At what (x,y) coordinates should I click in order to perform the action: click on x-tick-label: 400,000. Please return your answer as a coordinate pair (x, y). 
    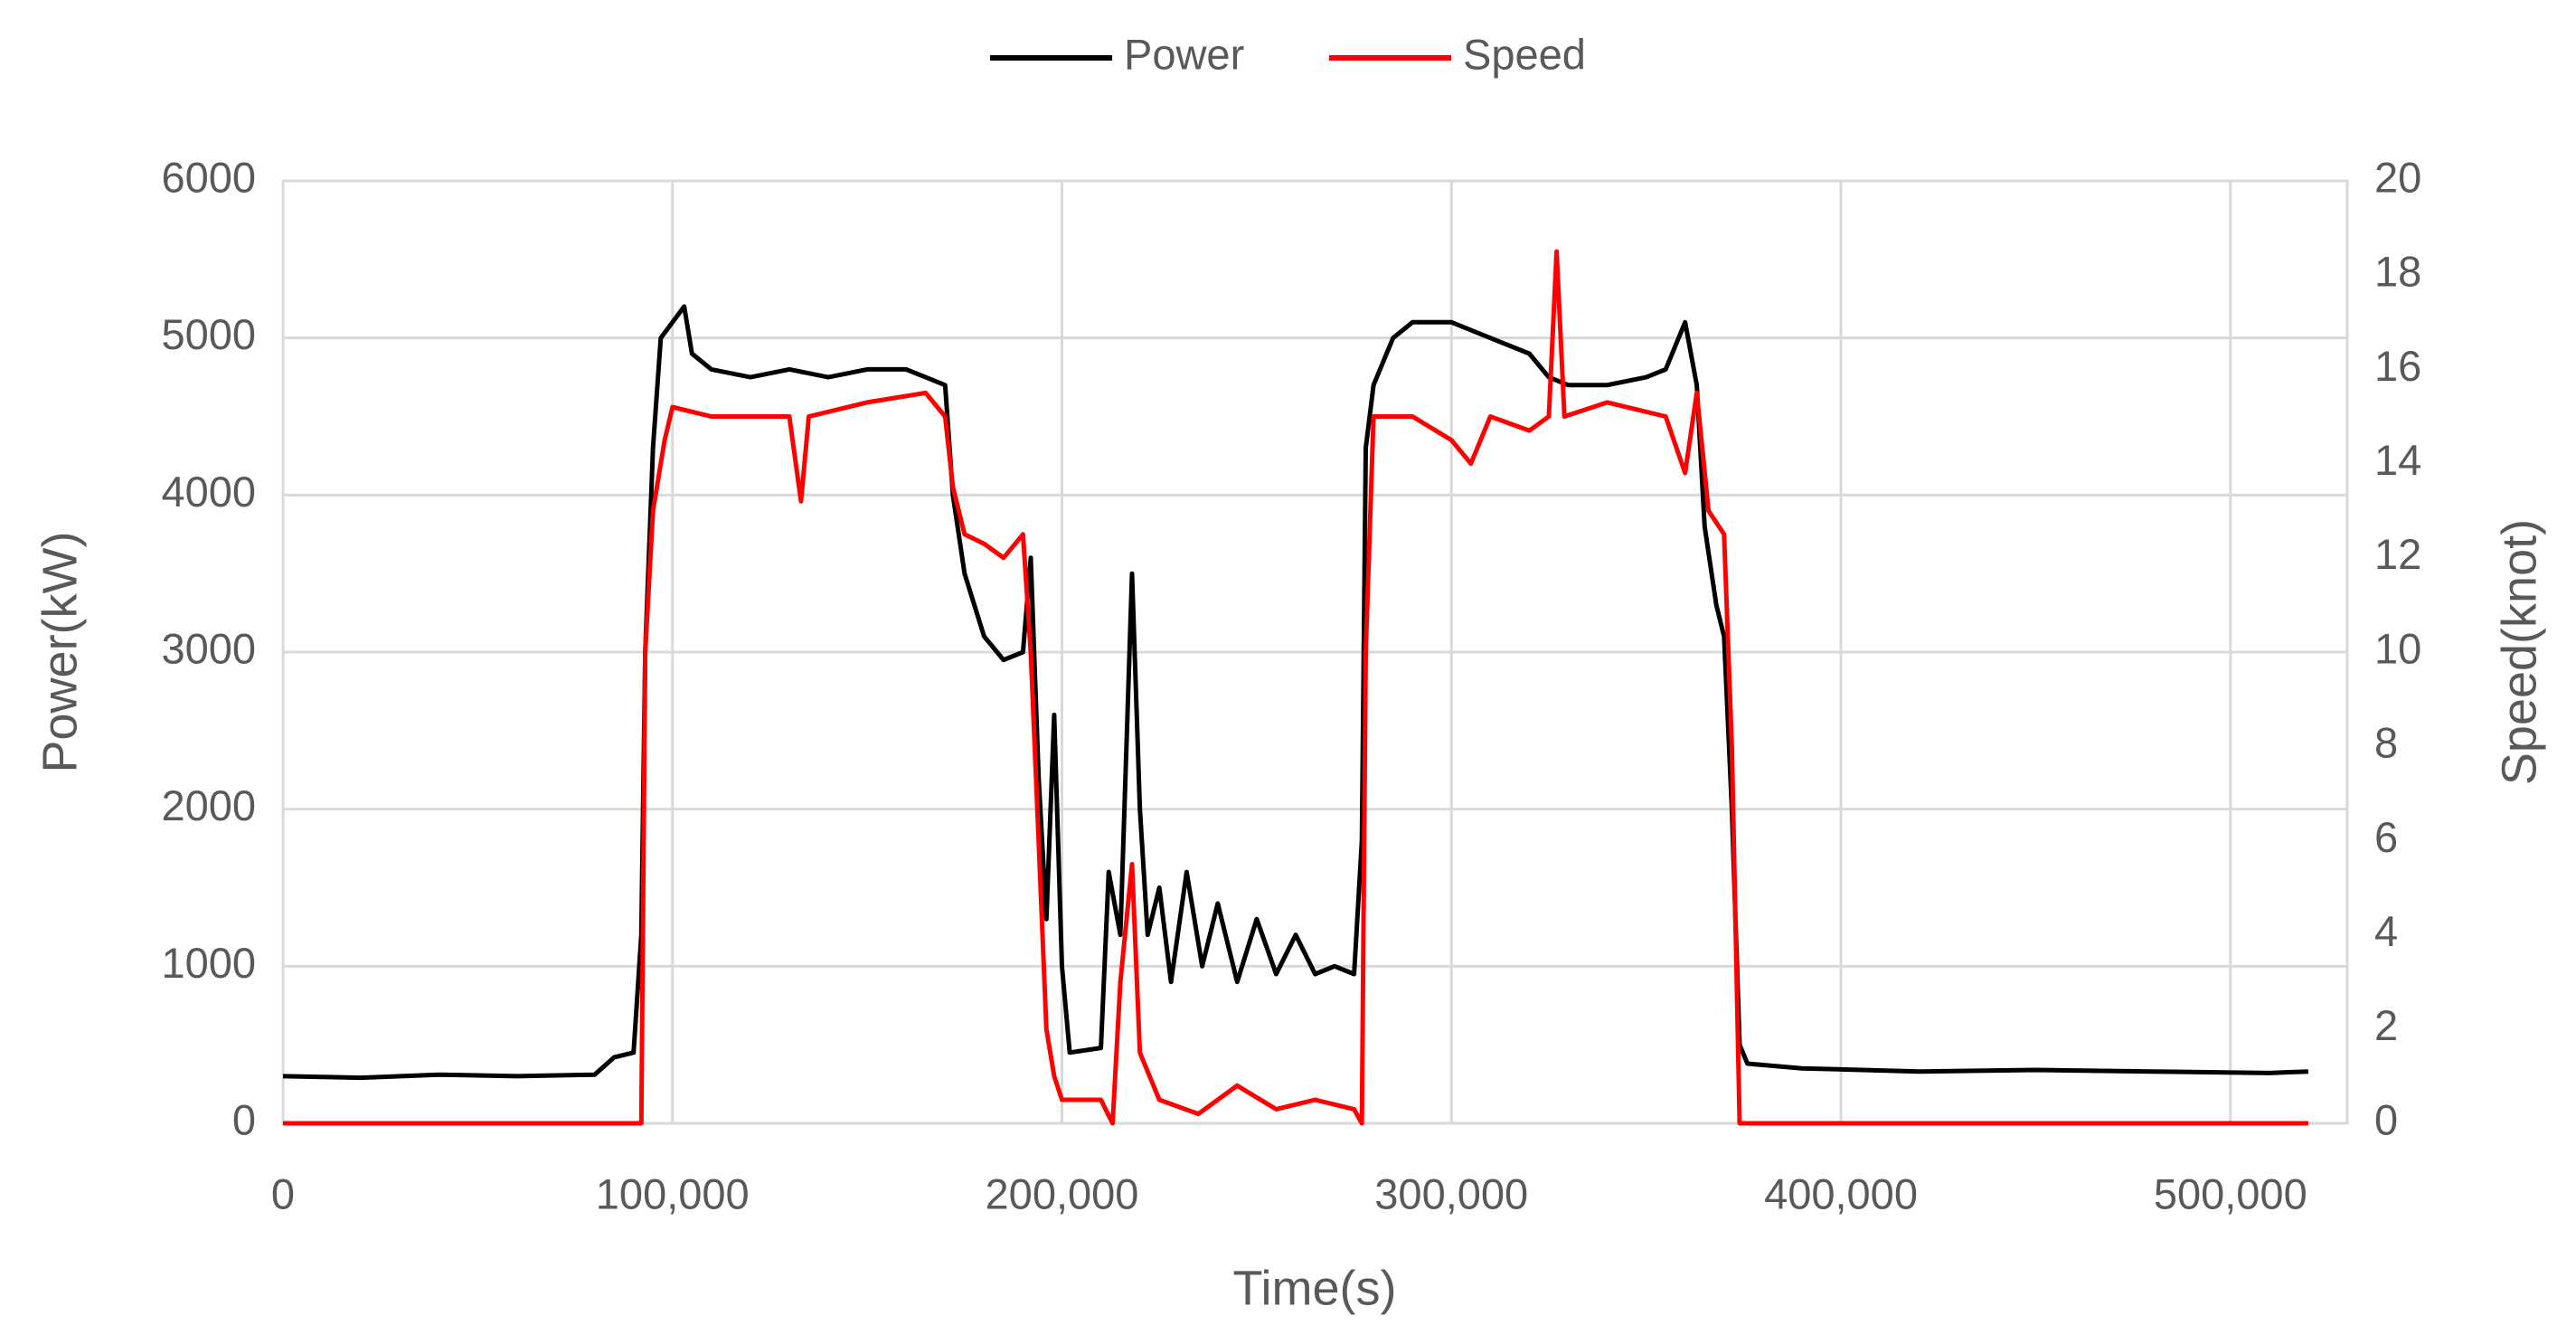
    Looking at the image, I should click on (1841, 1193).